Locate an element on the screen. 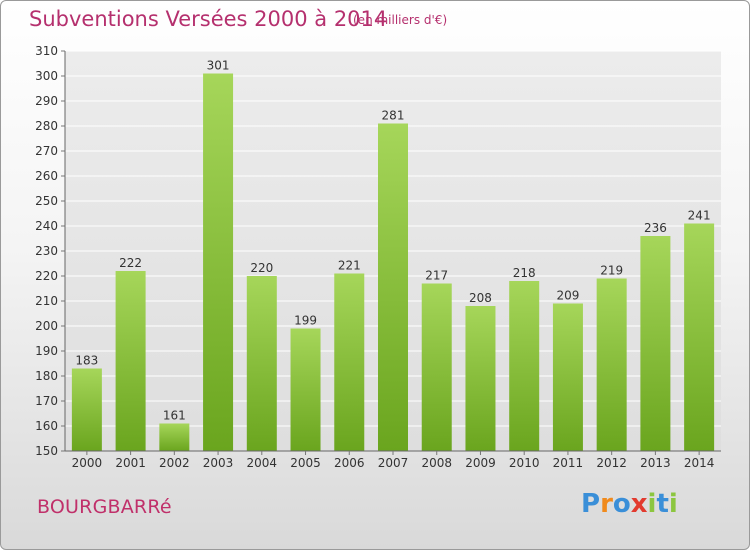  x-tick-label: 2013 is located at coordinates (655, 463).